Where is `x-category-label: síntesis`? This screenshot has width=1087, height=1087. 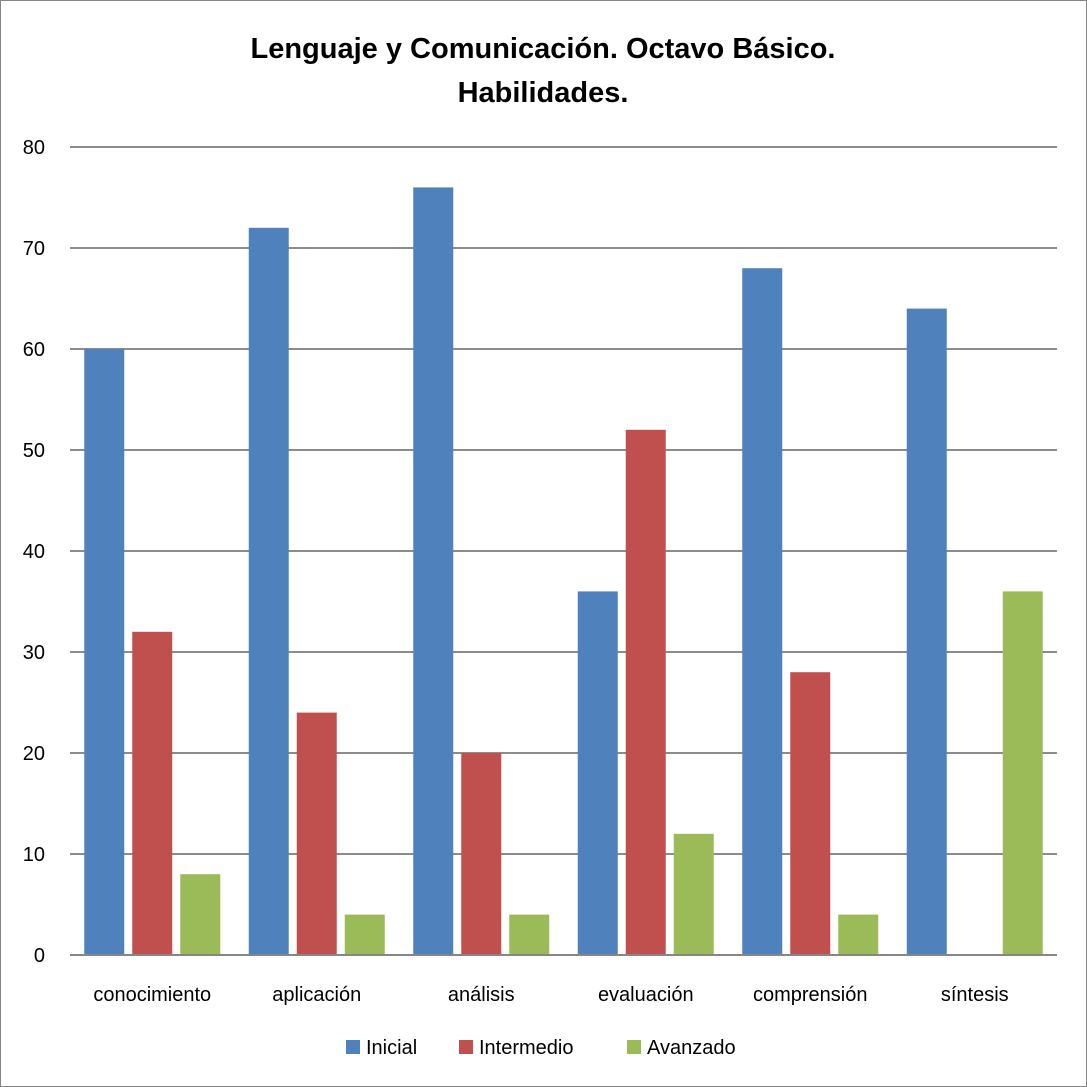 x-category-label: síntesis is located at coordinates (975, 995).